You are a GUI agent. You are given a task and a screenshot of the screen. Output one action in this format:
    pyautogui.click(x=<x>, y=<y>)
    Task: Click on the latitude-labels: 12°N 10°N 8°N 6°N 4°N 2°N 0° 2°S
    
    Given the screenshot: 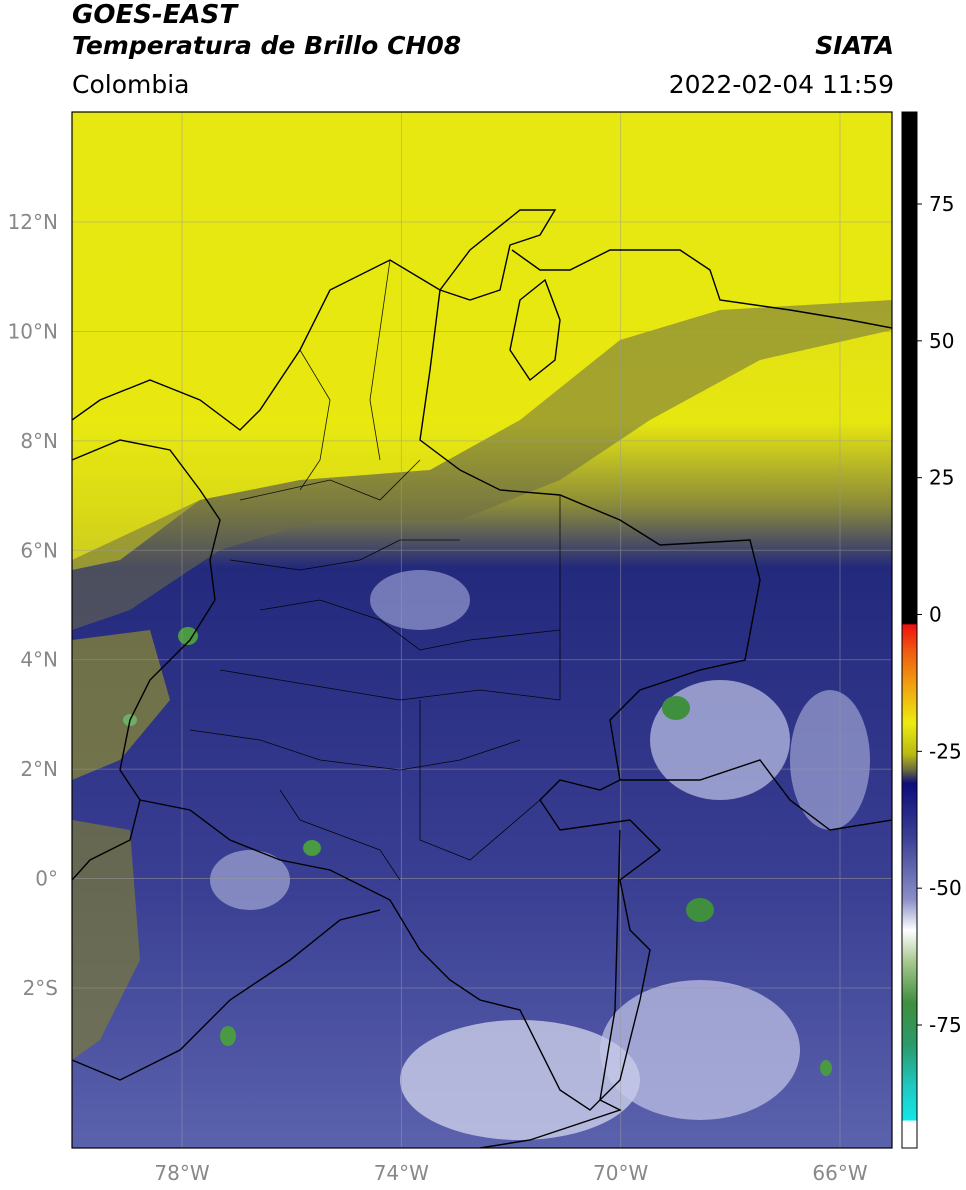 What is the action you would take?
    pyautogui.click(x=33, y=605)
    